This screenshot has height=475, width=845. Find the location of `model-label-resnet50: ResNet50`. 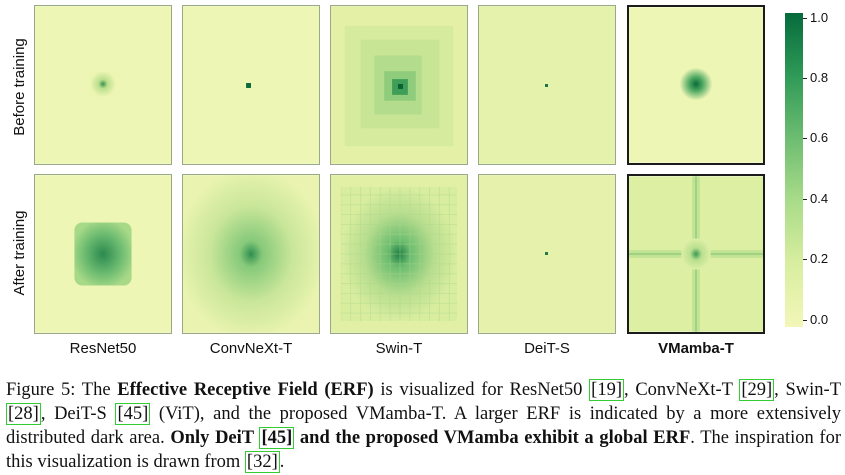

model-label-resnet50: ResNet50 is located at coordinates (103, 348).